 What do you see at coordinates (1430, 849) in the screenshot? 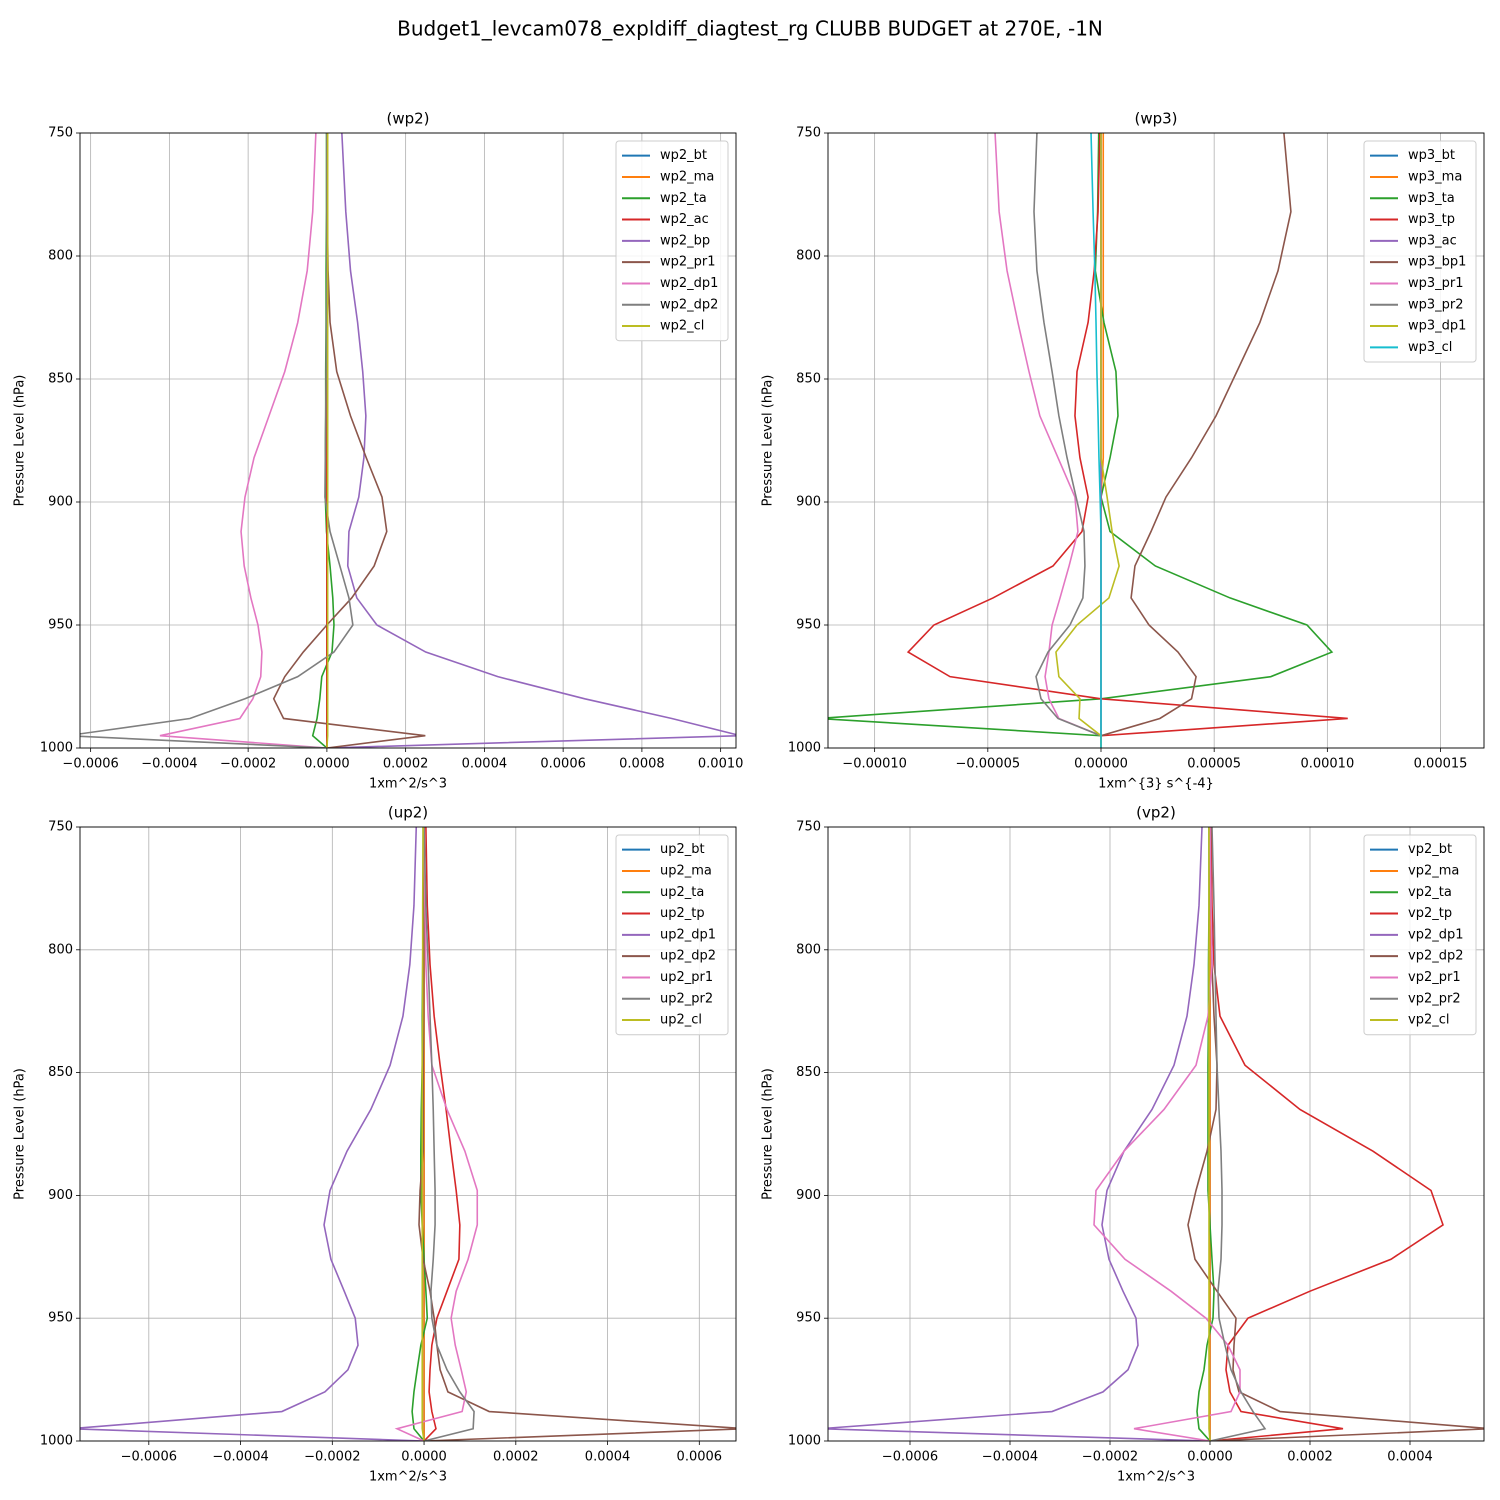
I see `legend-label: vp2_bt` at bounding box center [1430, 849].